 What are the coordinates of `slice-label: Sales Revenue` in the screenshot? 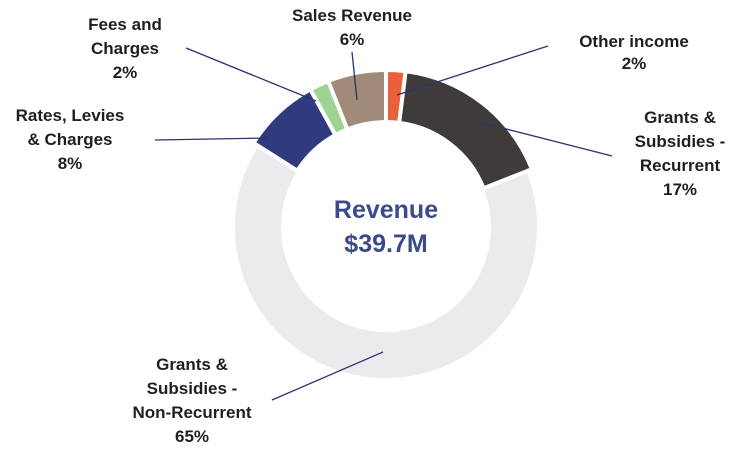 It's located at (351, 15).